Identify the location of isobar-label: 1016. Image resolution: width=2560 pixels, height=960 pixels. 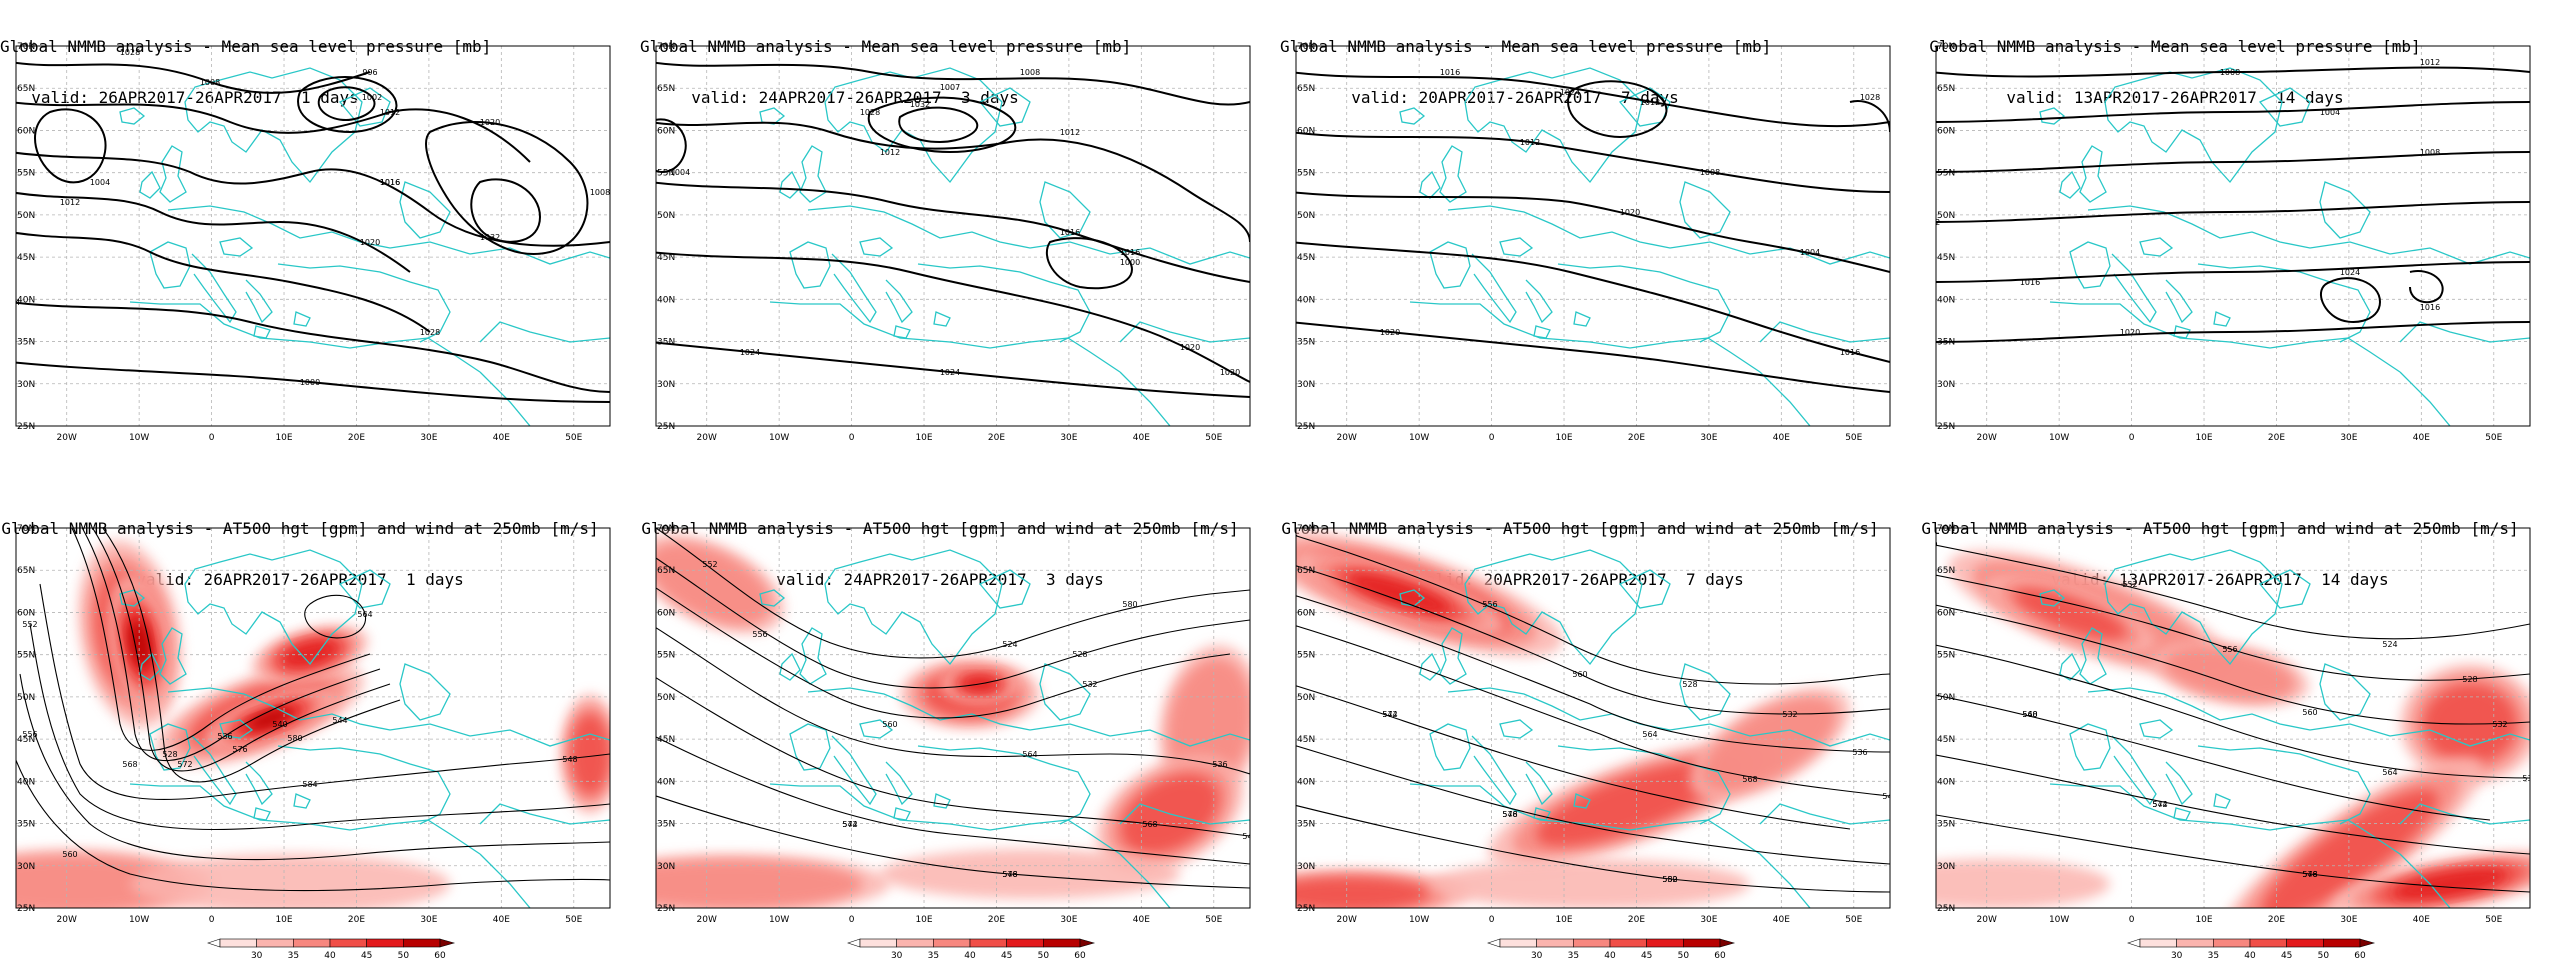
(1450, 72).